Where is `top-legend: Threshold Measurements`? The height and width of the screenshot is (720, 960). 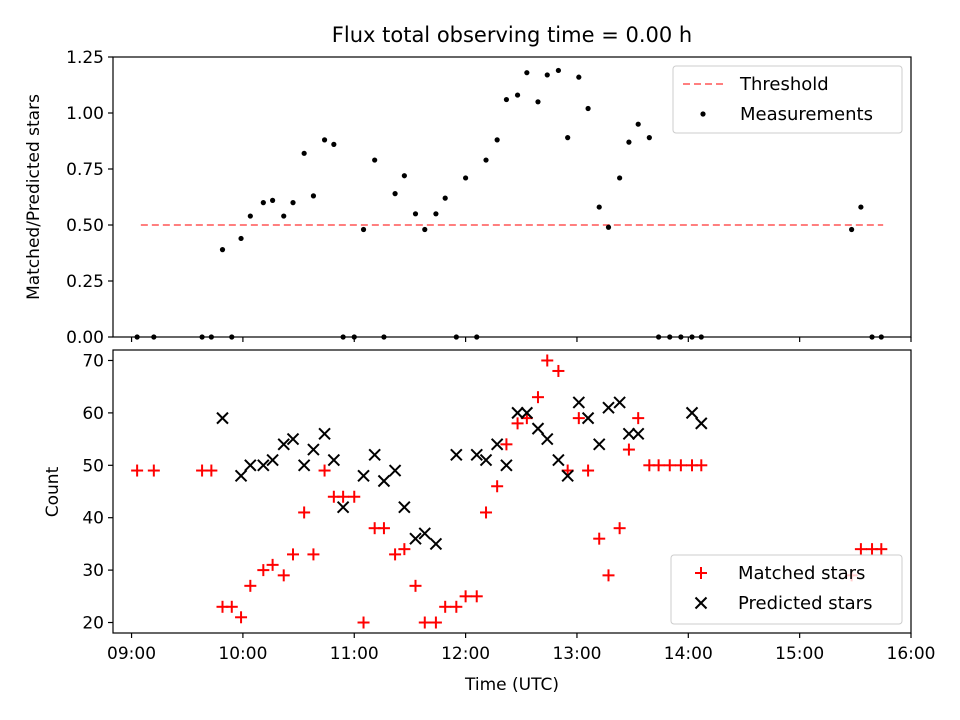 top-legend: Threshold Measurements is located at coordinates (787, 99).